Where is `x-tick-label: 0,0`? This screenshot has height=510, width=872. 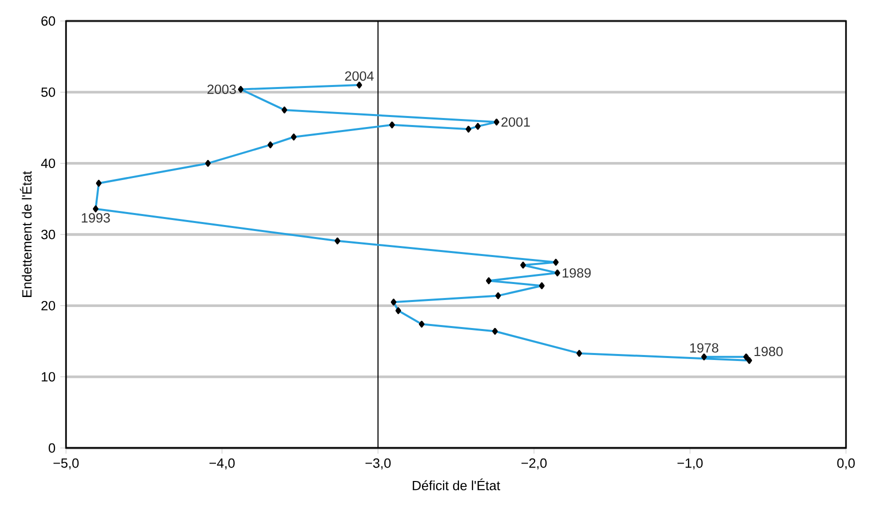 x-tick-label: 0,0 is located at coordinates (846, 464).